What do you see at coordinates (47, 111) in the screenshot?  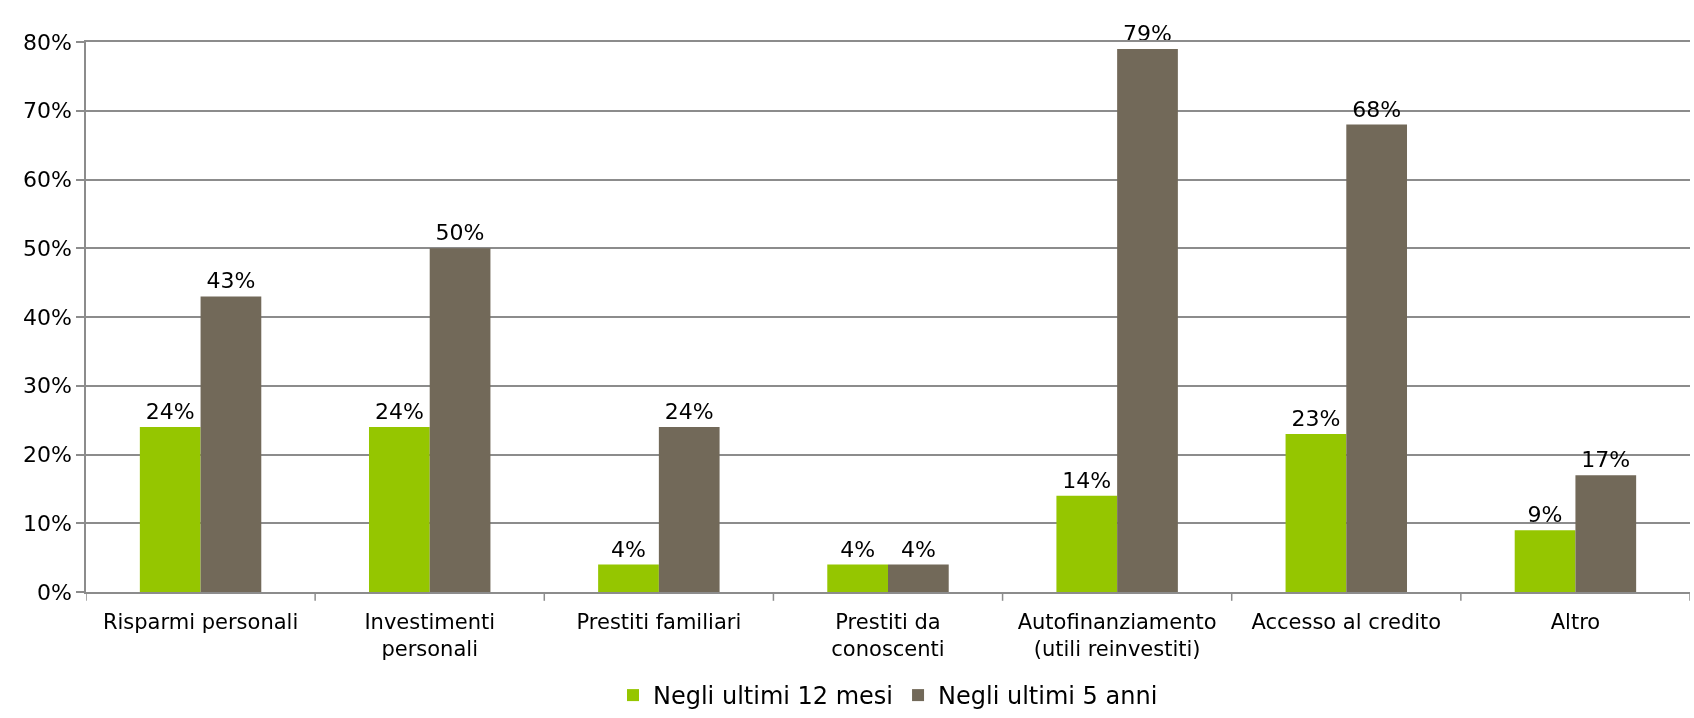 I see `y-tick-label: 70%` at bounding box center [47, 111].